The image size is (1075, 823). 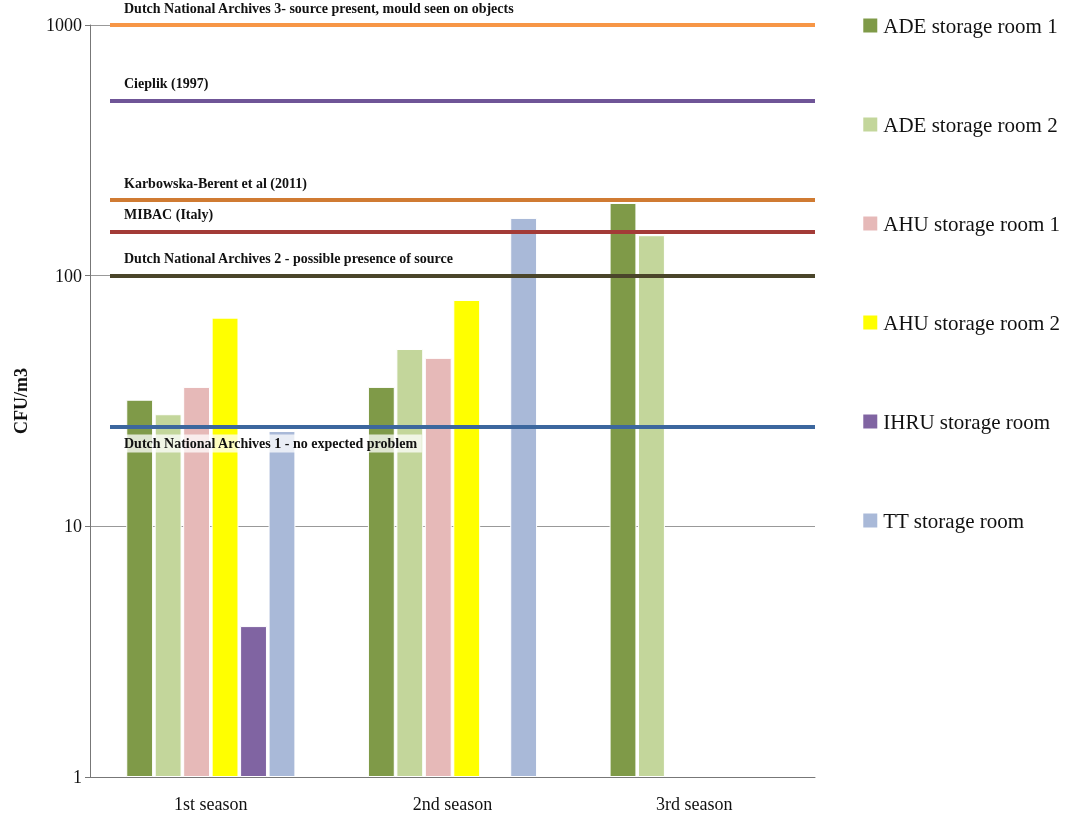 I want to click on legend-label: AHU storage room 1, so click(x=971, y=223).